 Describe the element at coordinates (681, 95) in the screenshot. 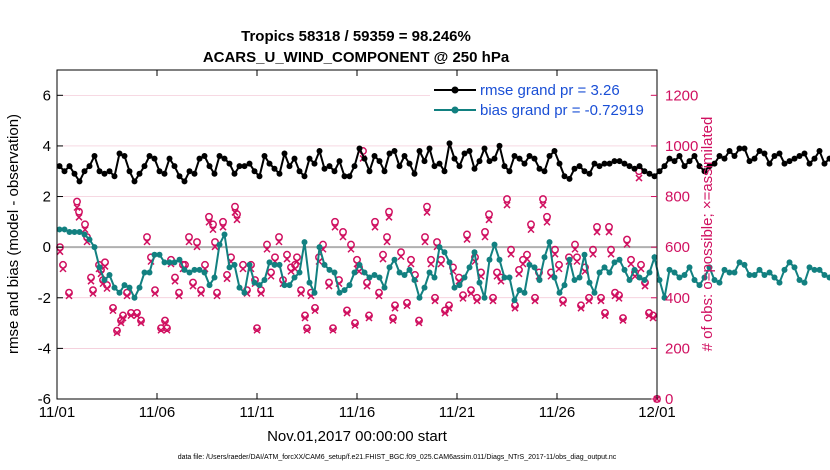

I see `y-right-tick-label: 1200` at that location.